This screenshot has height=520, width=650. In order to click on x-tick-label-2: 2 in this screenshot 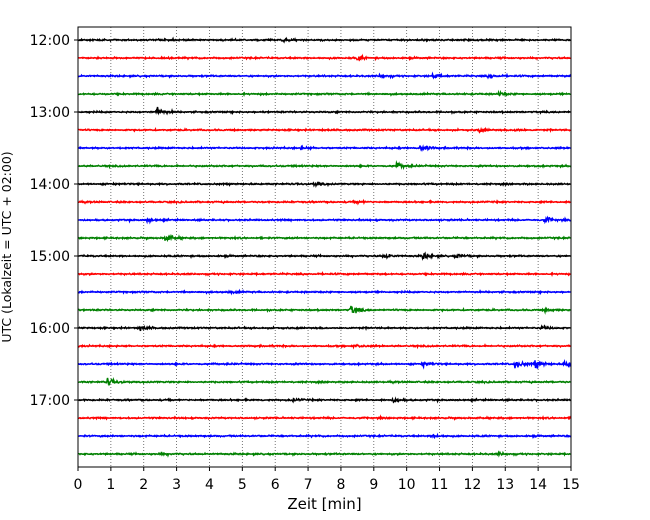, I will do `click(143, 485)`.